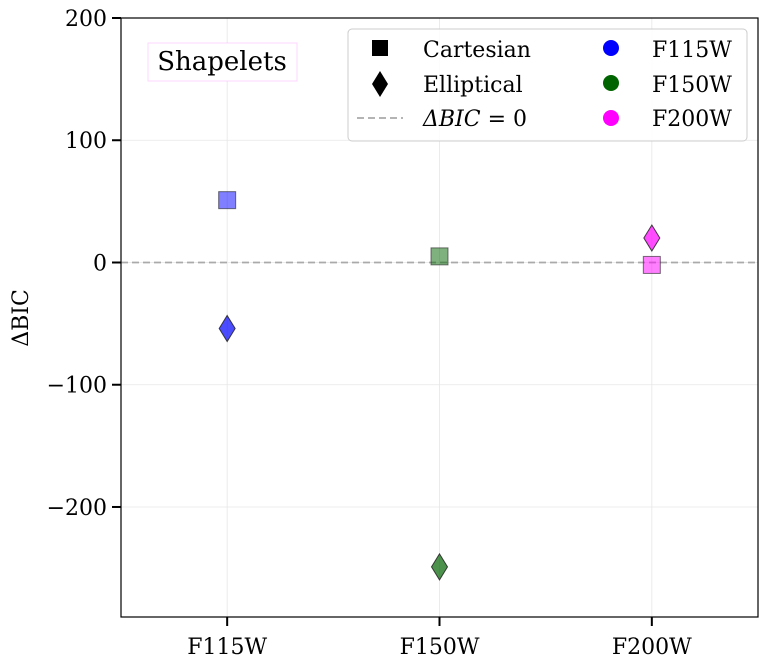  I want to click on y-tick-label-0: 200, so click(86, 19).